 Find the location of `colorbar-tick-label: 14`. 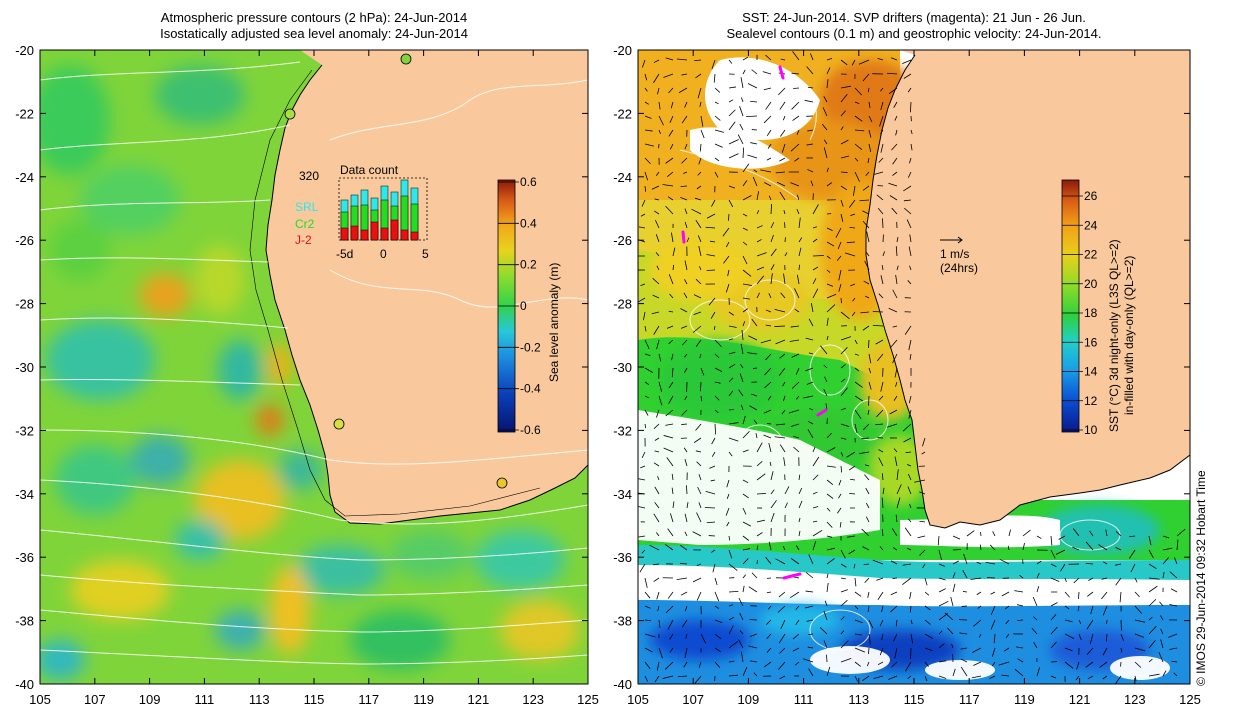

colorbar-tick-label: 14 is located at coordinates (1091, 372).